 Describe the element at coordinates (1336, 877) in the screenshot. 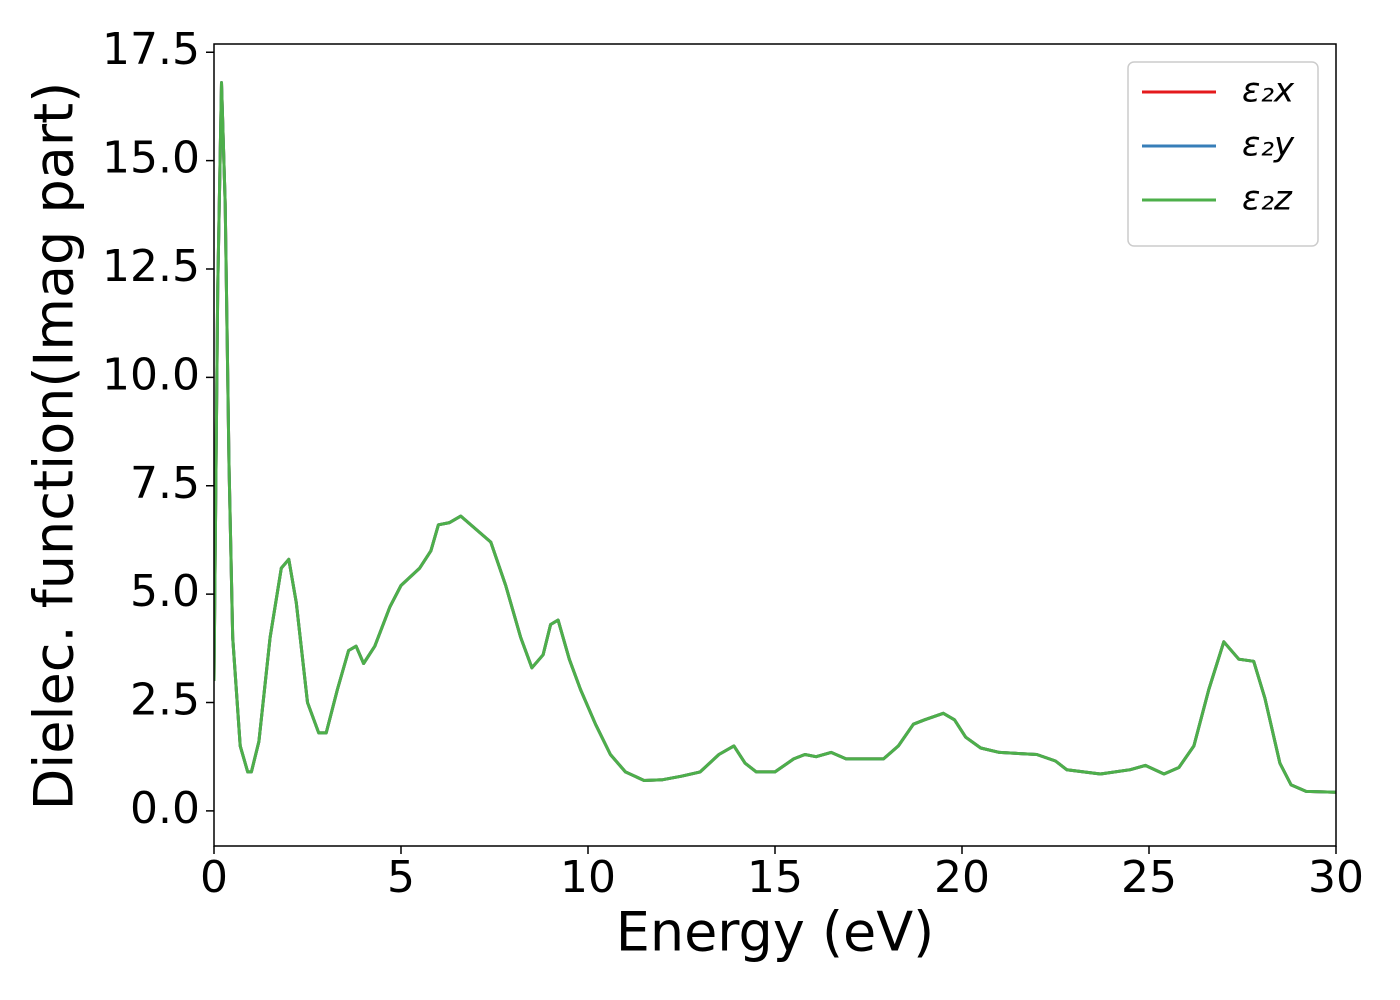

I see `x-tick-label: 30` at that location.